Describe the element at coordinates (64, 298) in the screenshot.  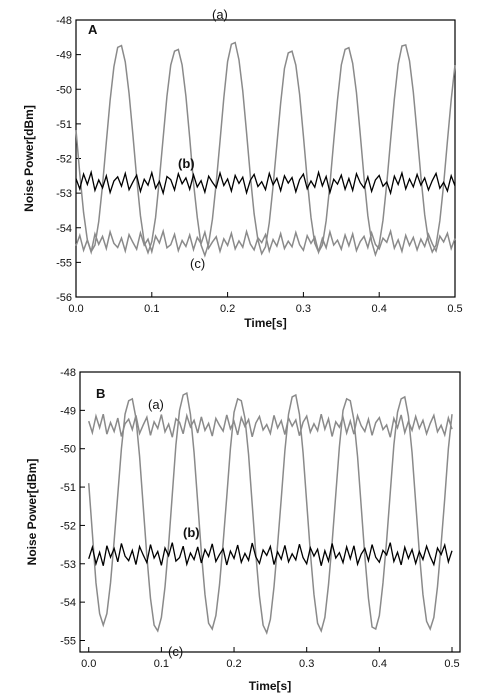
I see `y-tick-label: -56` at that location.